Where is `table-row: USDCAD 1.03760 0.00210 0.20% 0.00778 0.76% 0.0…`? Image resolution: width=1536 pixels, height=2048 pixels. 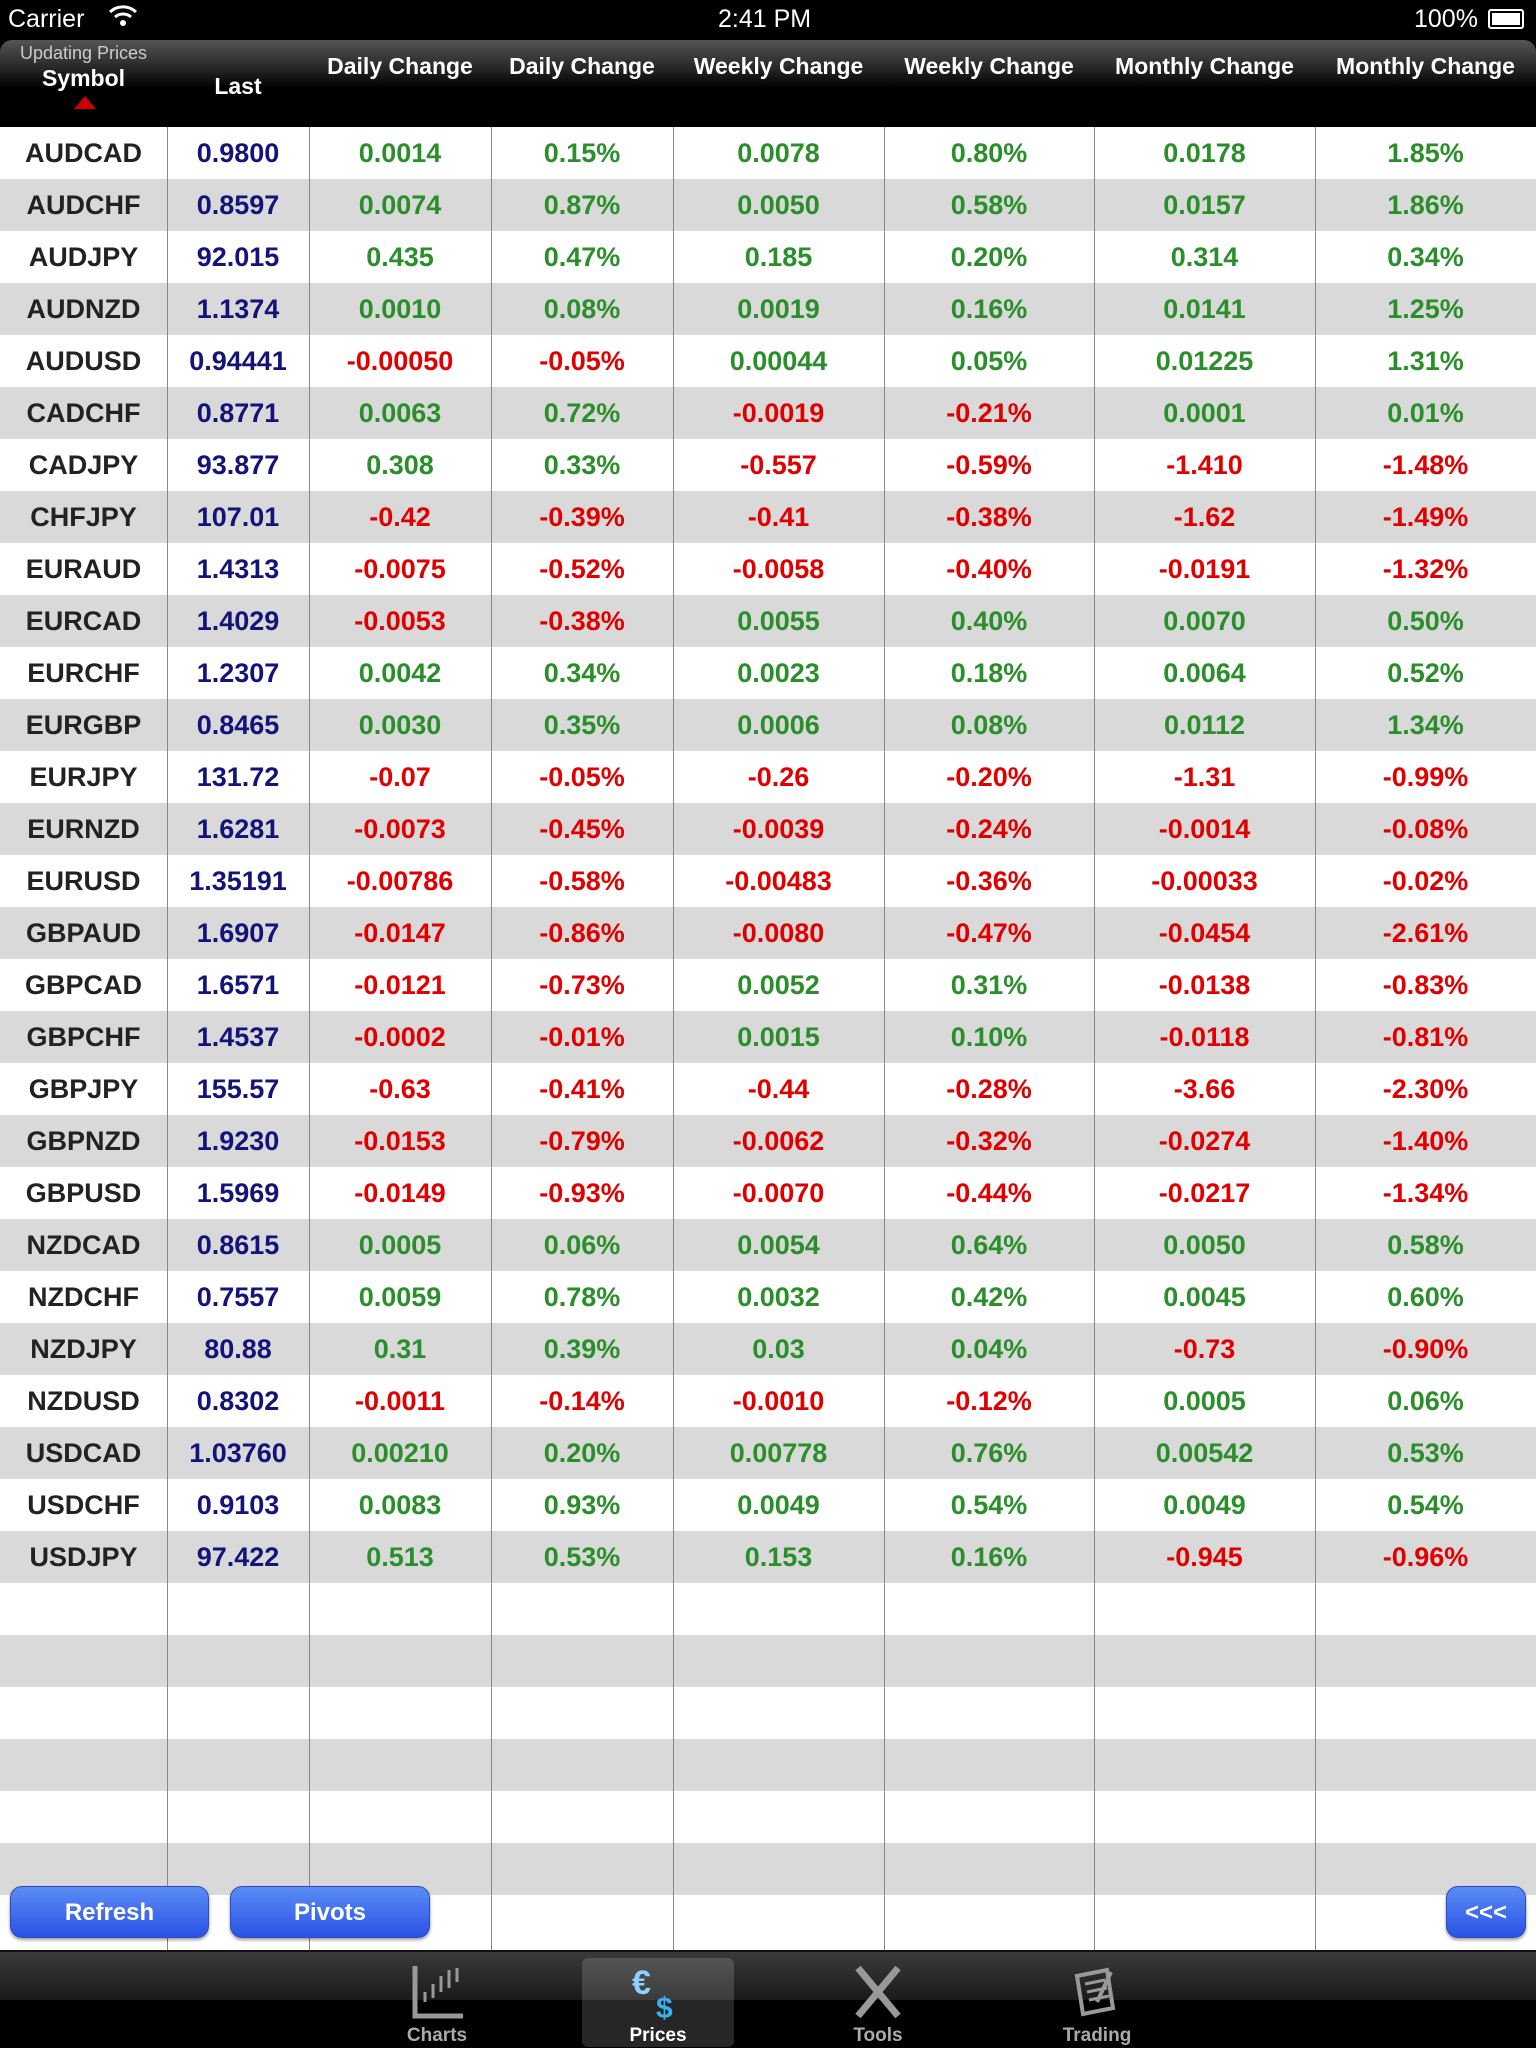 table-row: USDCAD 1.03760 0.00210 0.20% 0.00778 0.76% 0.0… is located at coordinates (768, 1453).